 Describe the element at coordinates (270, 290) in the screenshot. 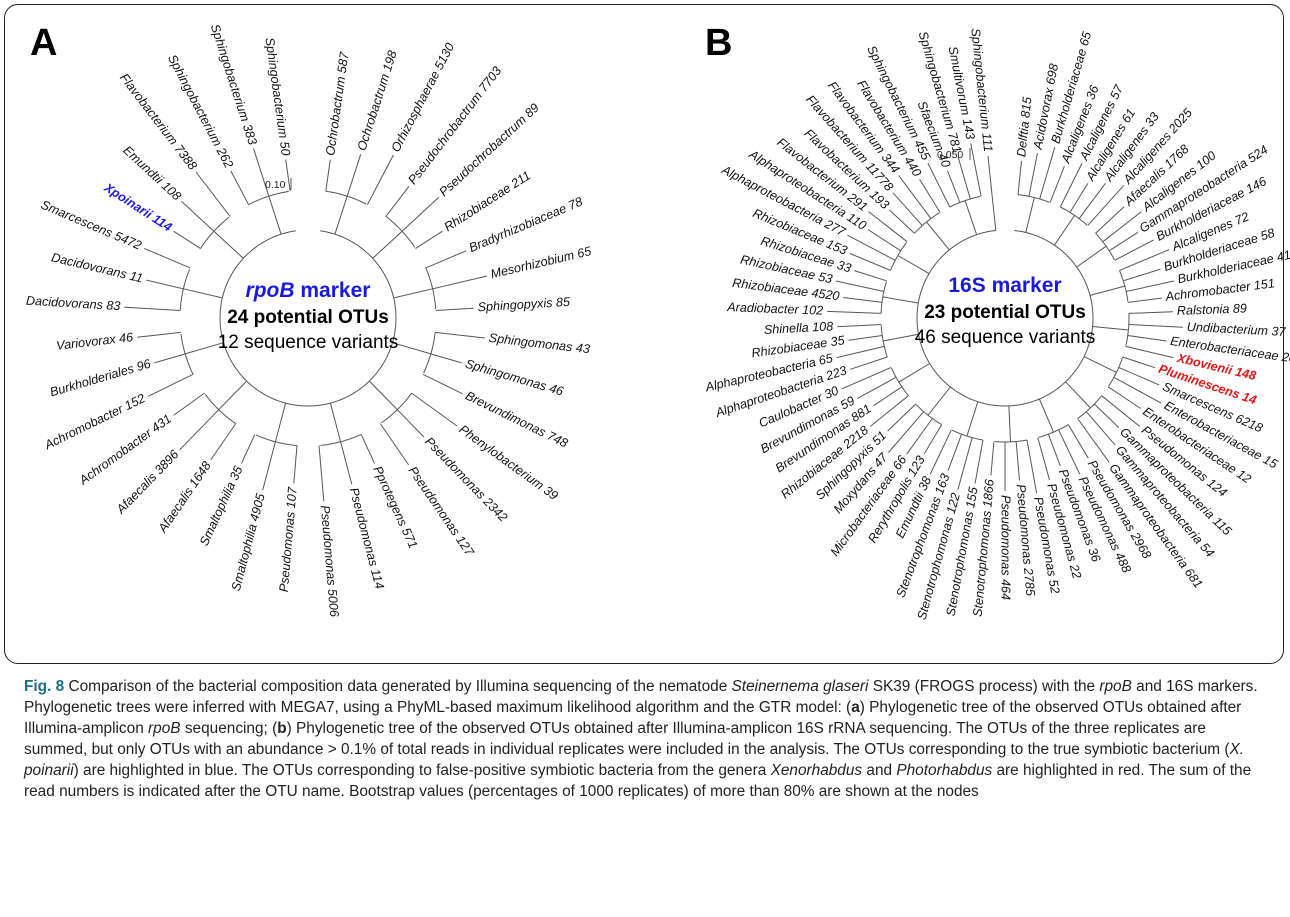

I see `panel-a-marker-main: rpoB` at that location.